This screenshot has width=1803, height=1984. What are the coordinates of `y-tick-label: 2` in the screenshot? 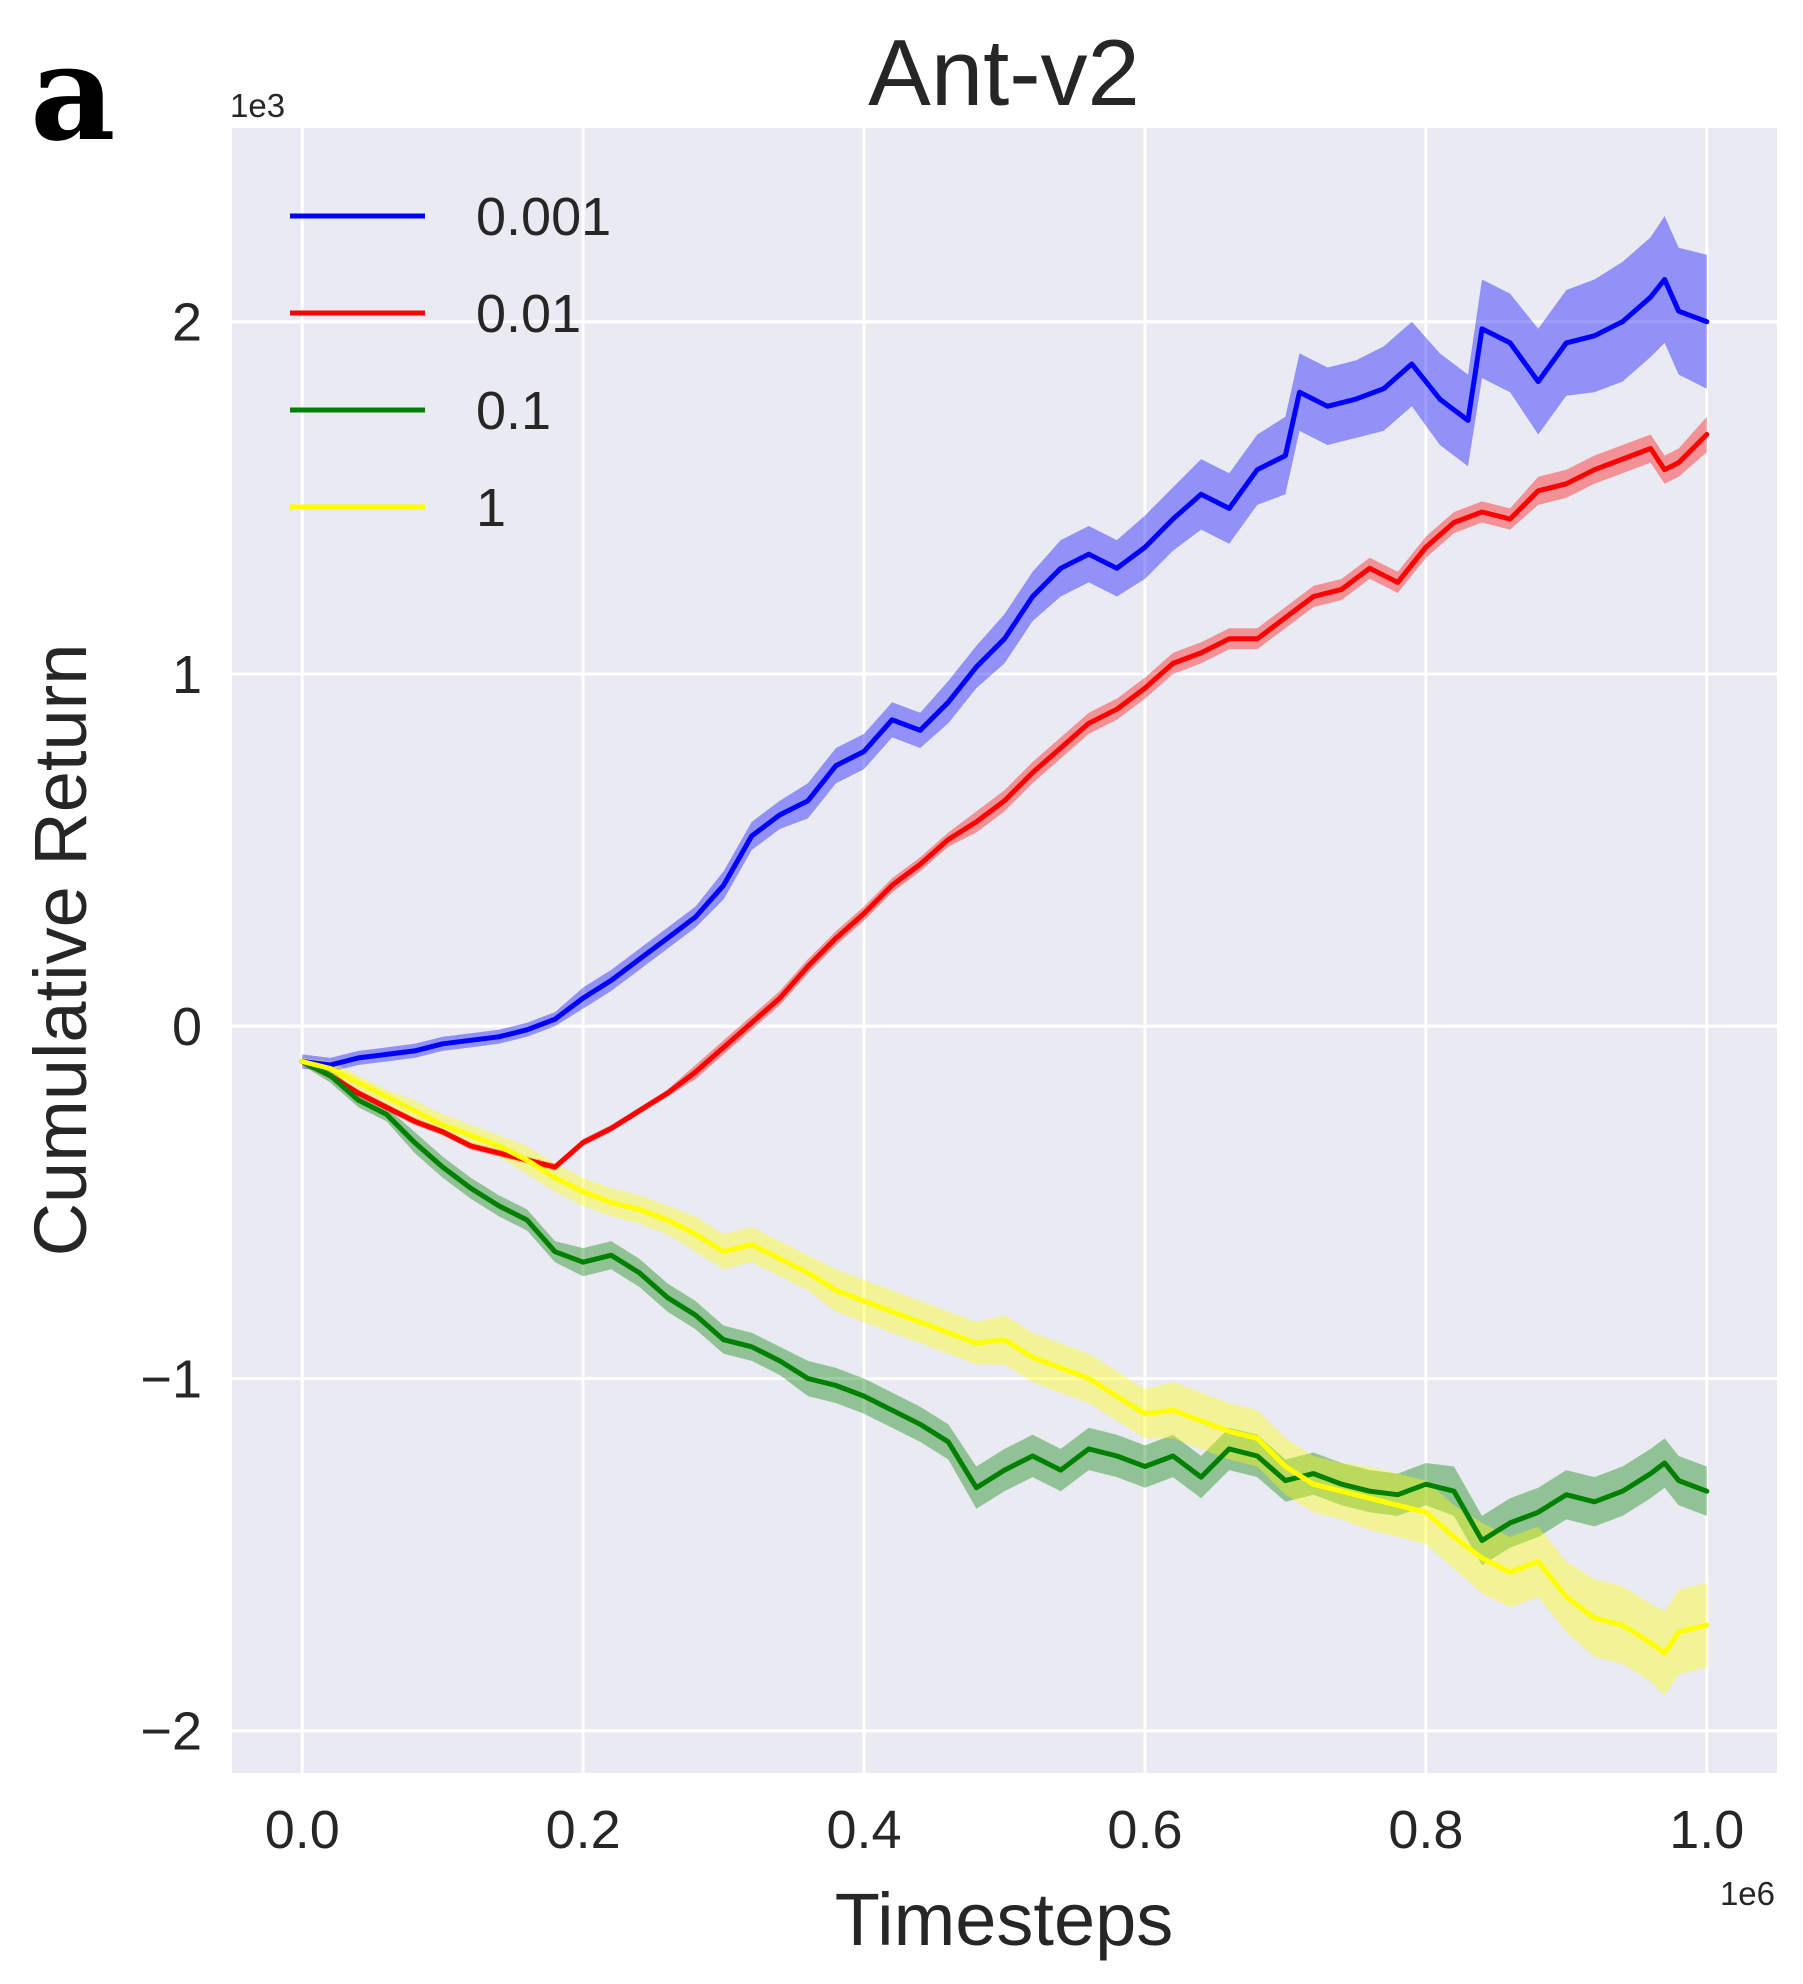 It's located at (187, 323).